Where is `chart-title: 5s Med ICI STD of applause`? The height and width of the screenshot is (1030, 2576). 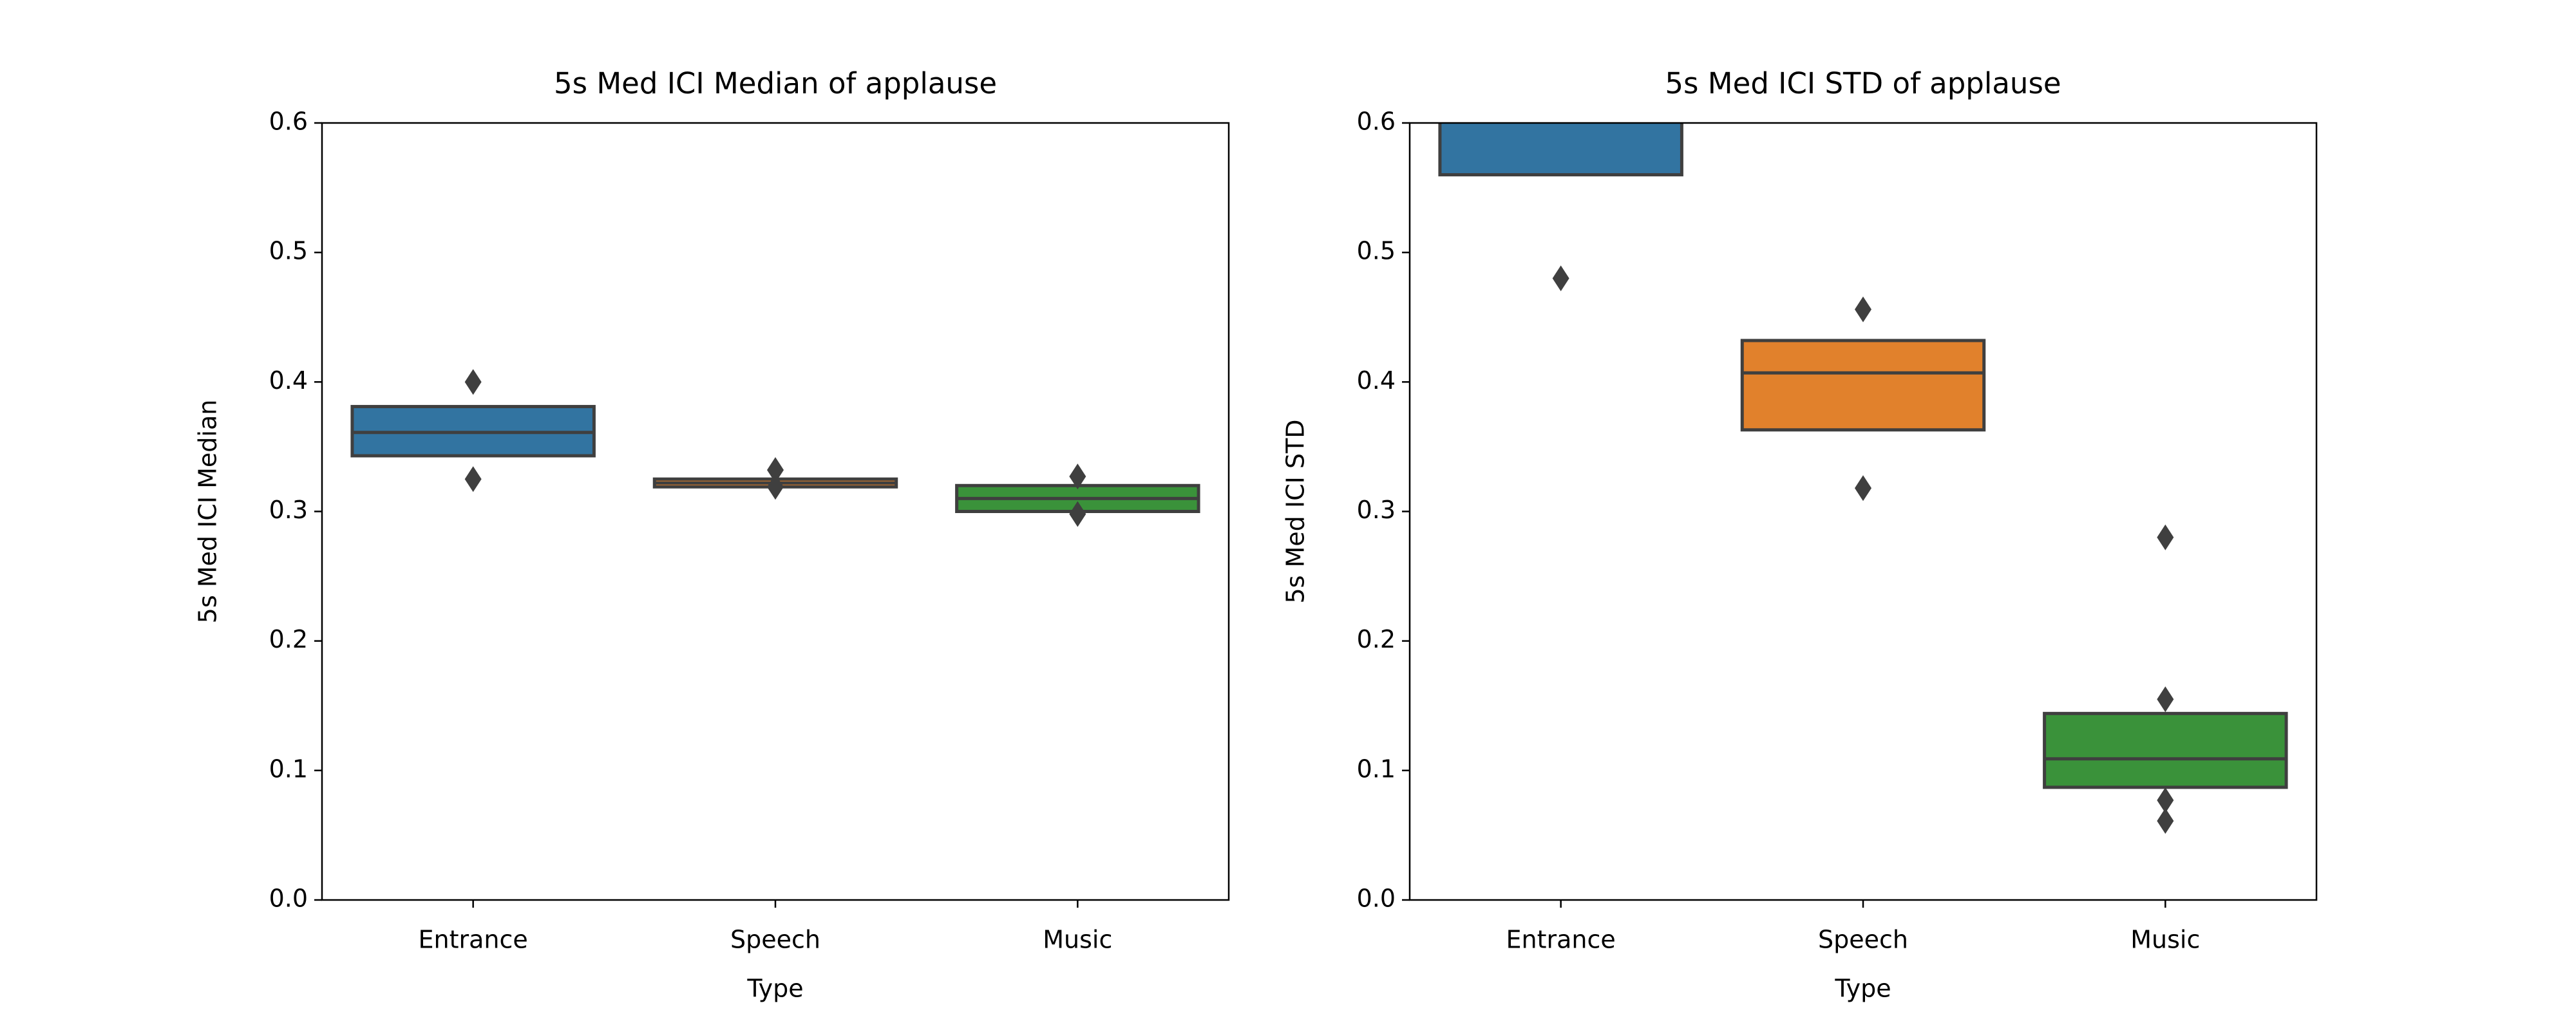
chart-title: 5s Med ICI STD of applause is located at coordinates (1863, 83).